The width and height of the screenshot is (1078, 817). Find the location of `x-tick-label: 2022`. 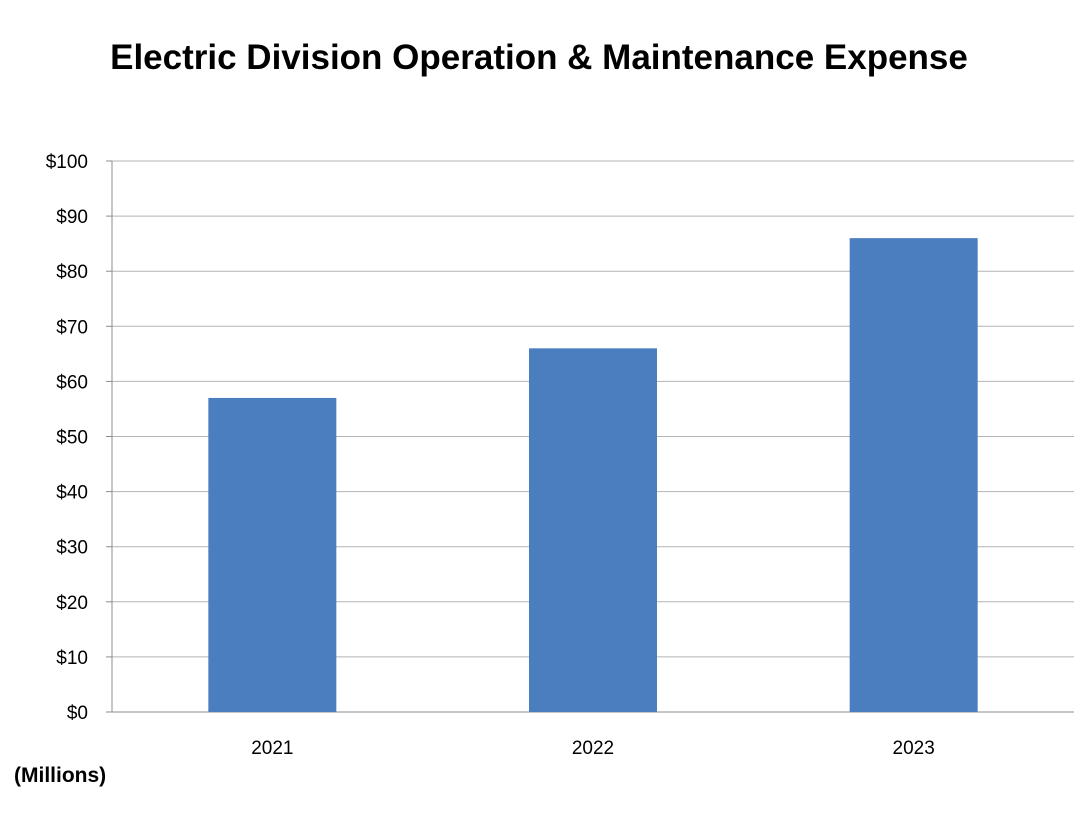

x-tick-label: 2022 is located at coordinates (593, 748).